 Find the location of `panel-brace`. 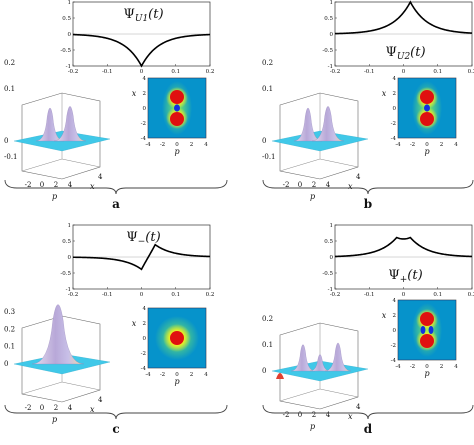

panel-brace is located at coordinates (368, 412).